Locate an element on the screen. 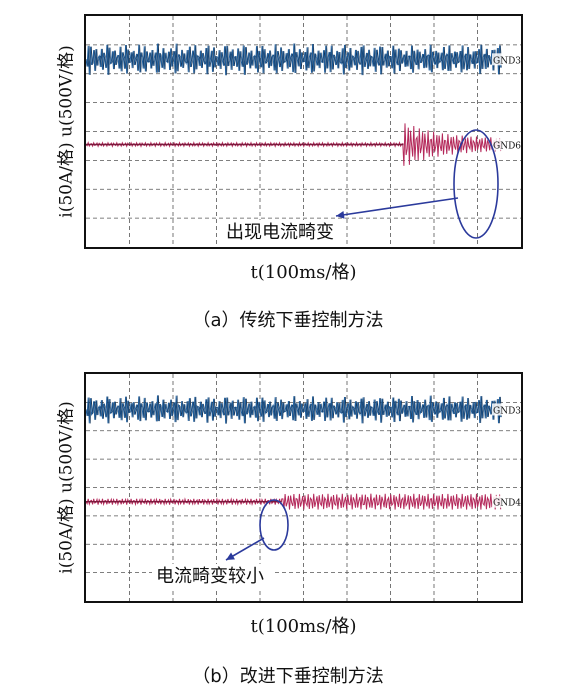 This screenshot has width=576, height=695. y-axis-label-b: i(50A/格) u(500V/格) is located at coordinates (64, 487).